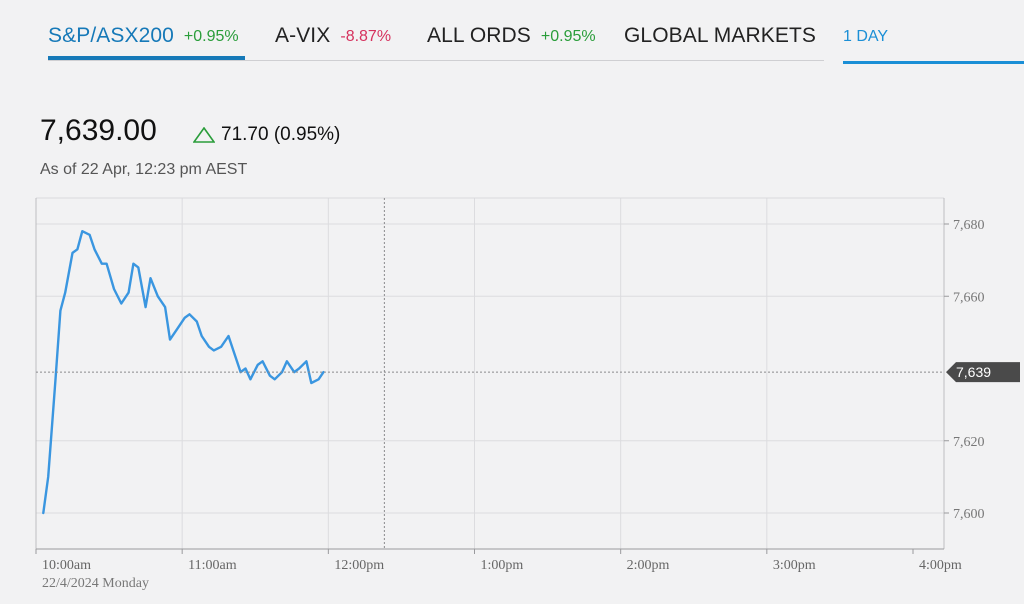  What do you see at coordinates (144, 169) in the screenshot?
I see `as-of-timestamp: As of 22 Apr, 12:23 pm AEST` at bounding box center [144, 169].